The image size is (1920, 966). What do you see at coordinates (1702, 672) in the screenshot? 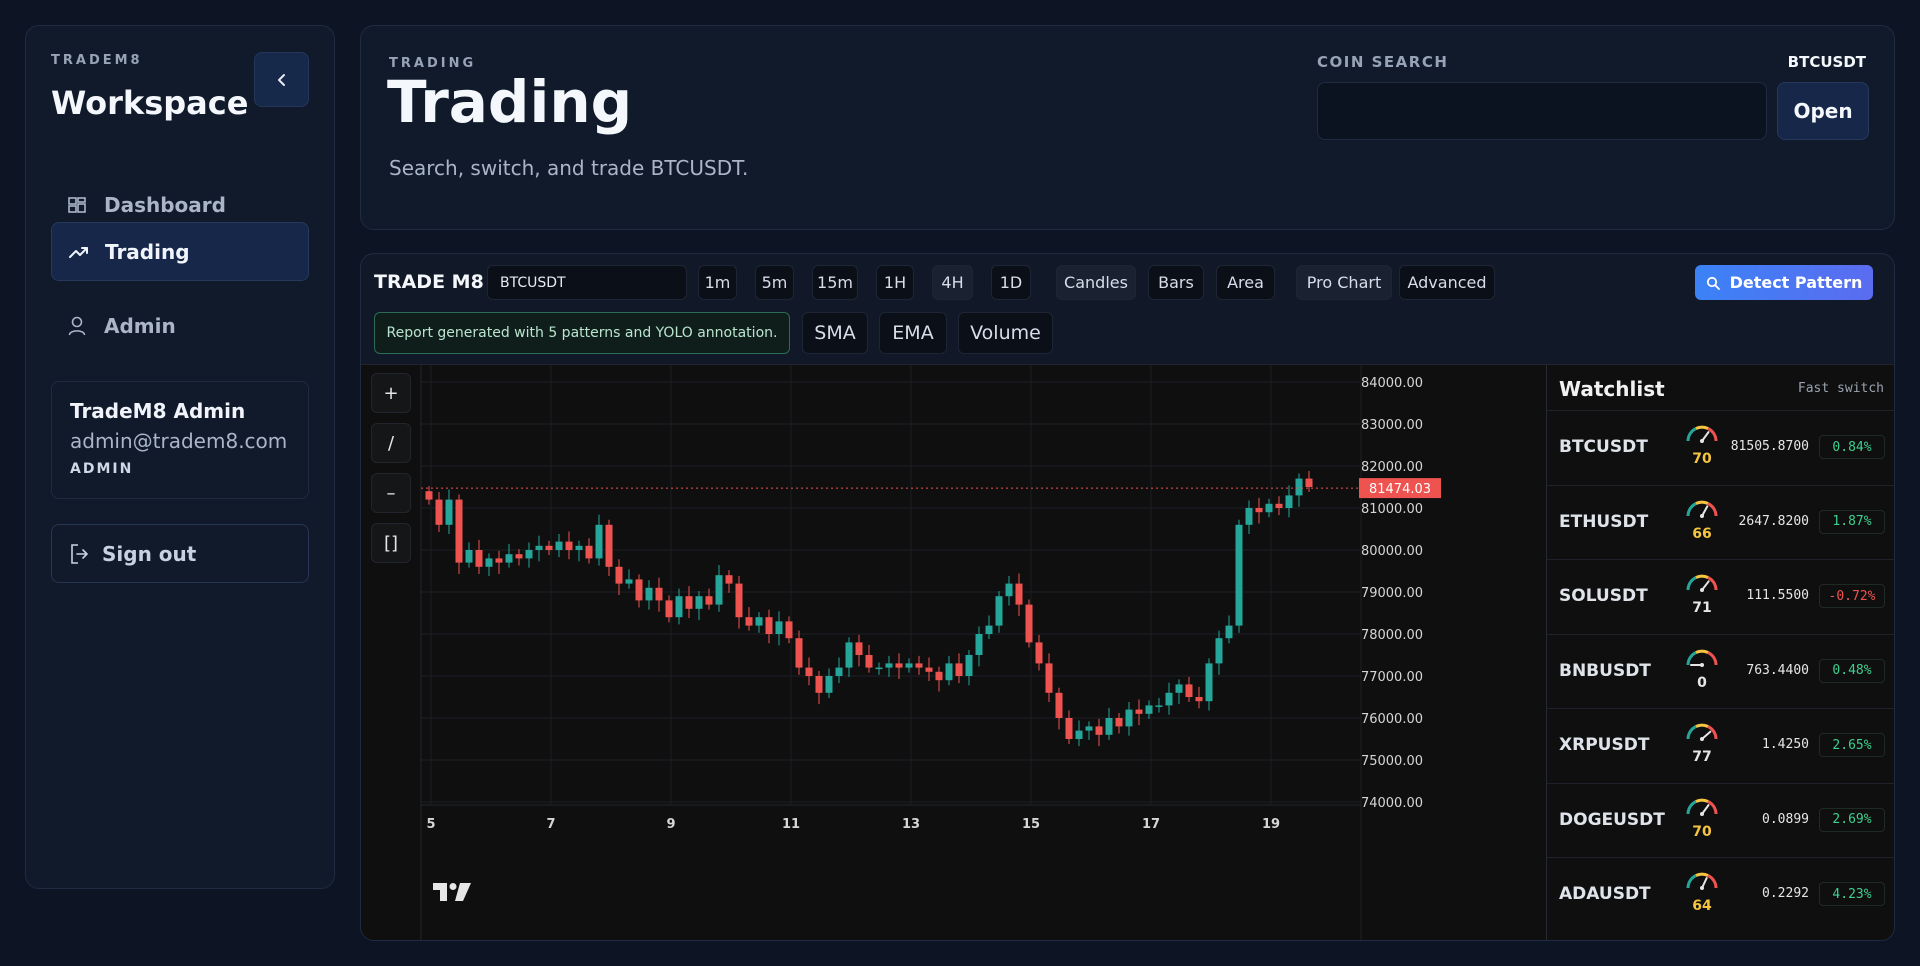
I see `score-gauge: 0` at bounding box center [1702, 672].